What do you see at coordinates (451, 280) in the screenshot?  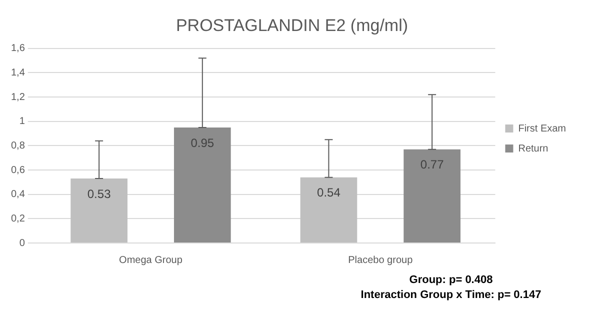 I see `text: Group: p= 0.408` at bounding box center [451, 280].